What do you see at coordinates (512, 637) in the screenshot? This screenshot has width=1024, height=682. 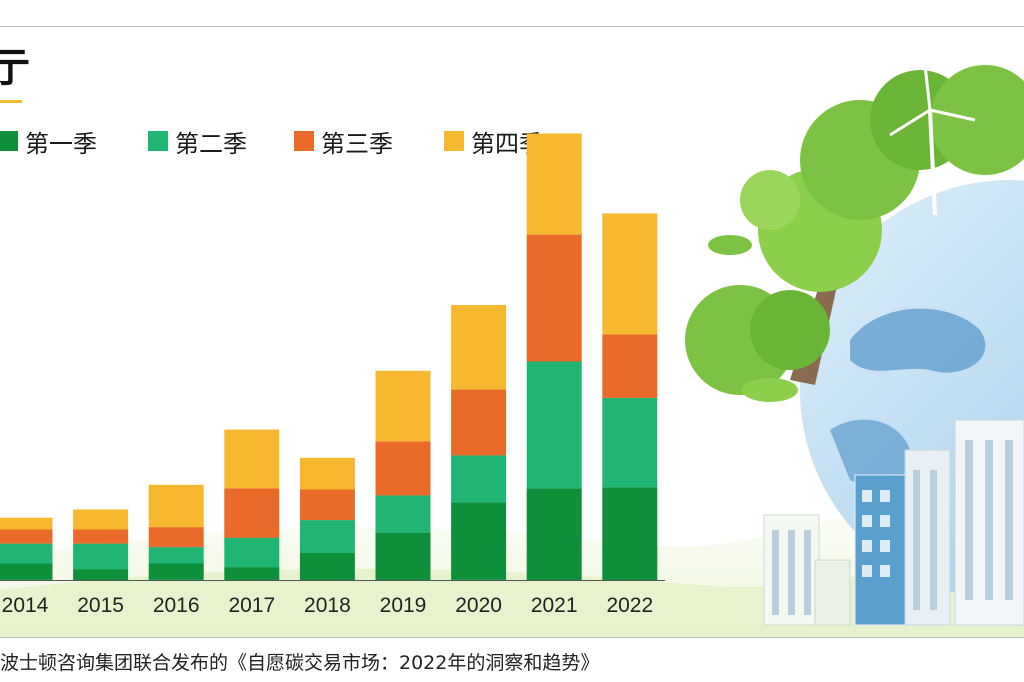 I see `bottom-divider` at bounding box center [512, 637].